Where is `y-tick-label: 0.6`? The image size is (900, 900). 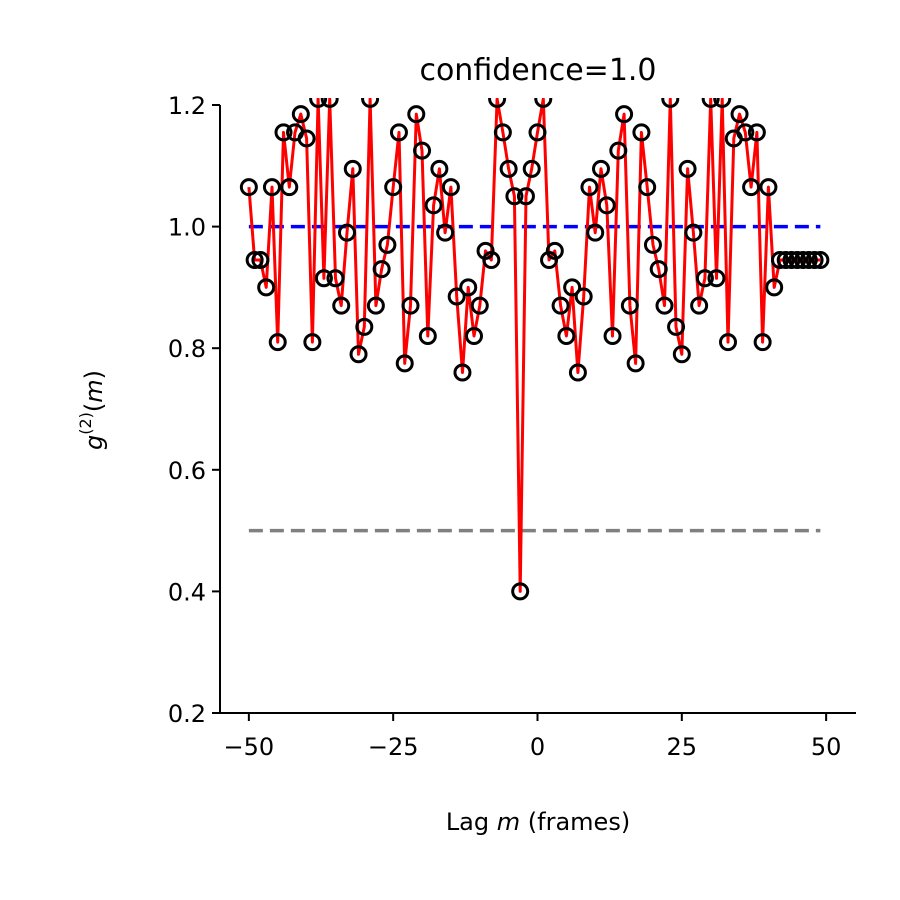 y-tick-label: 0.6 is located at coordinates (187, 471).